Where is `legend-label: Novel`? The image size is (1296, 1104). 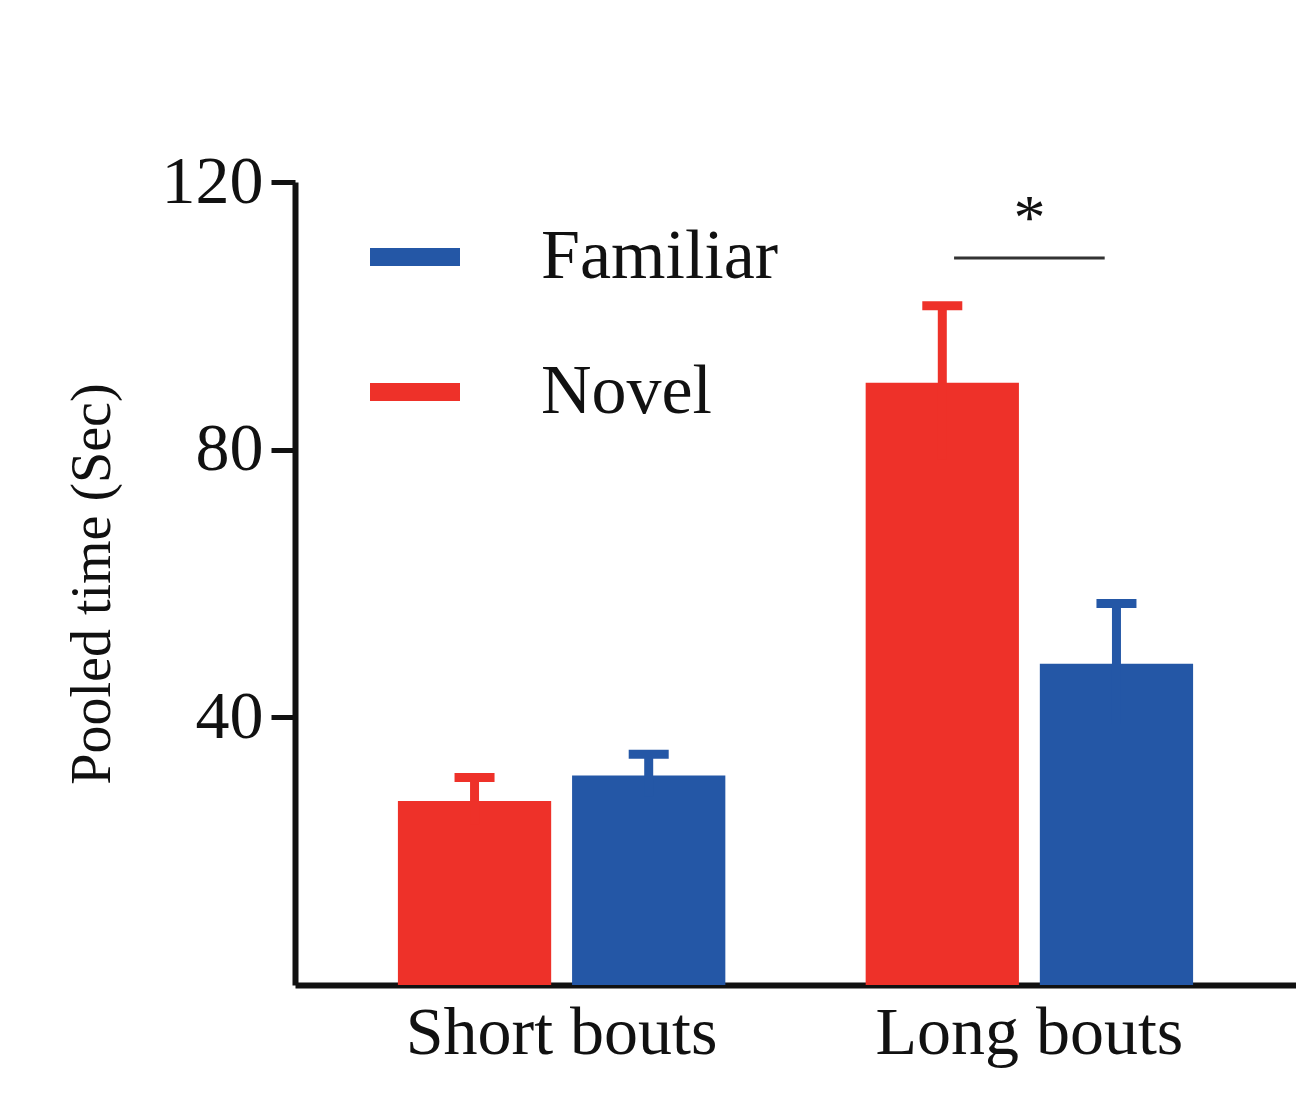 legend-label: Novel is located at coordinates (627, 389).